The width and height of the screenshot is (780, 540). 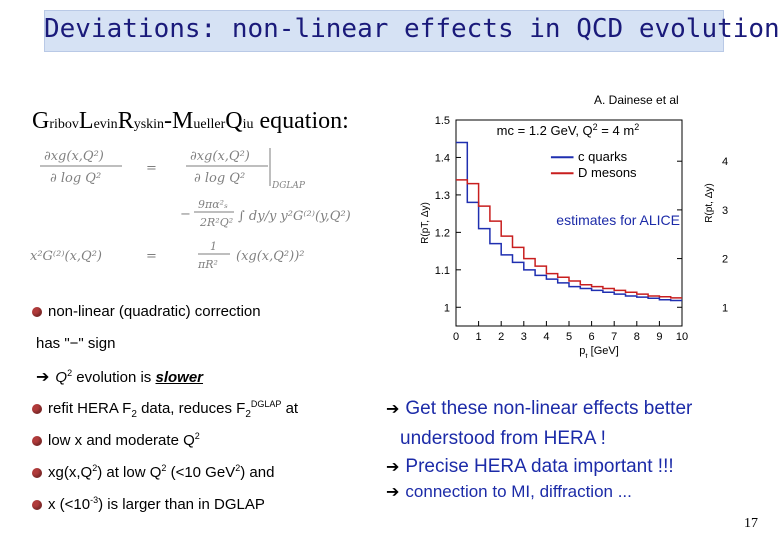 What do you see at coordinates (618, 220) in the screenshot?
I see `alice-estimate-label: estimates for ALICE` at bounding box center [618, 220].